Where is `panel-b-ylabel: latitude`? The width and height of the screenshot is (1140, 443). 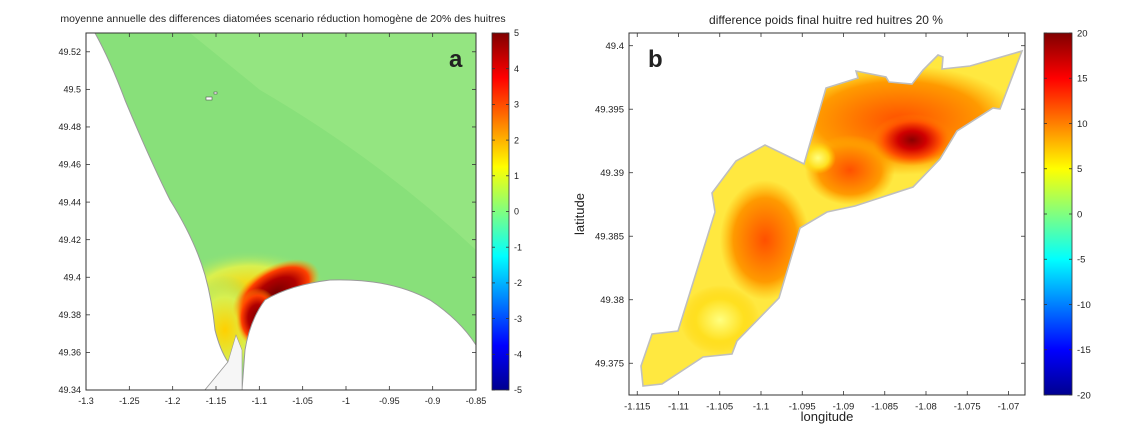 panel-b-ylabel: latitude is located at coordinates (579, 214).